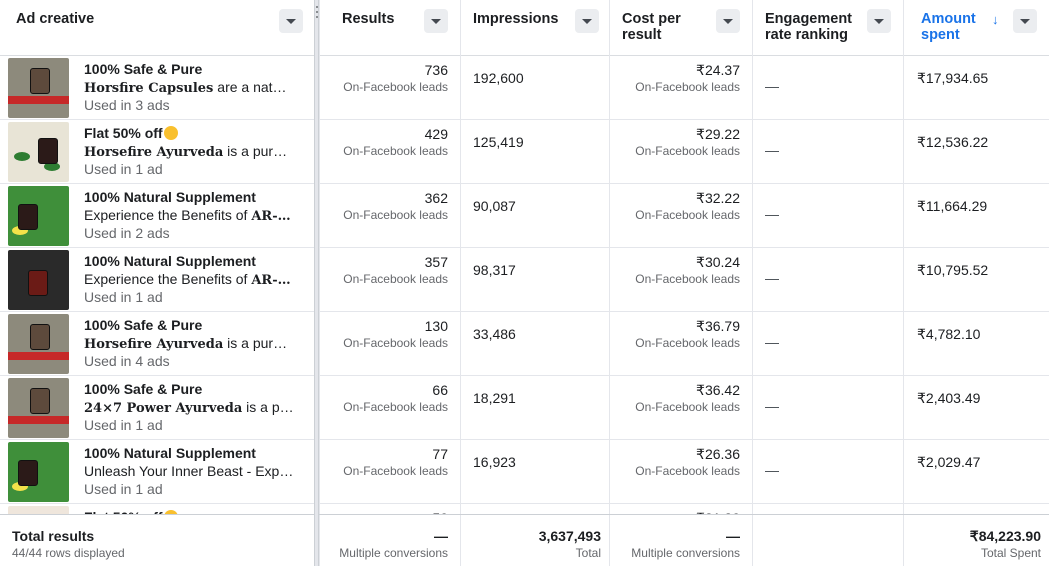 The width and height of the screenshot is (1049, 566). I want to click on ad-brand-name: 24×7 Power Ayurveda, so click(163, 408).